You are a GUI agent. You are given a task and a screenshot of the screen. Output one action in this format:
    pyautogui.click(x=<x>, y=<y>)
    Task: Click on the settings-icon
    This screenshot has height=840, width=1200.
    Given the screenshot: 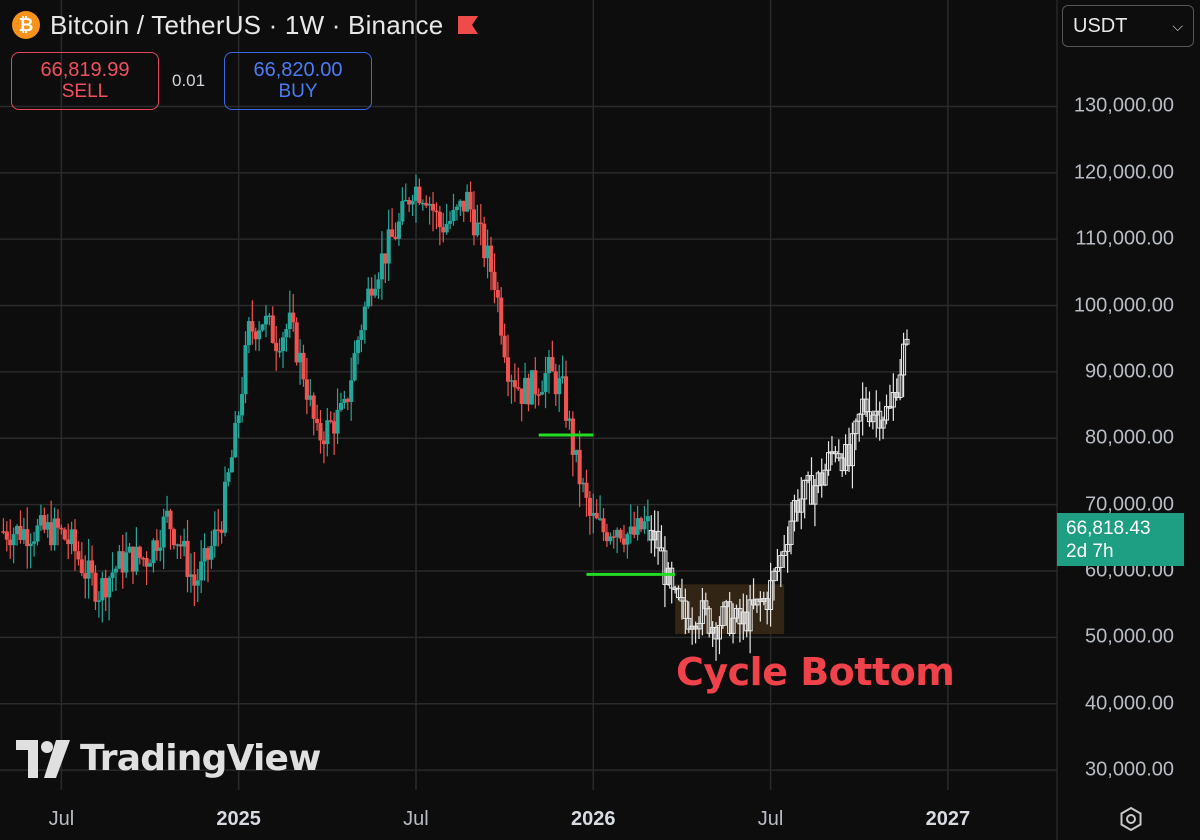 What is the action you would take?
    pyautogui.click(x=1131, y=819)
    